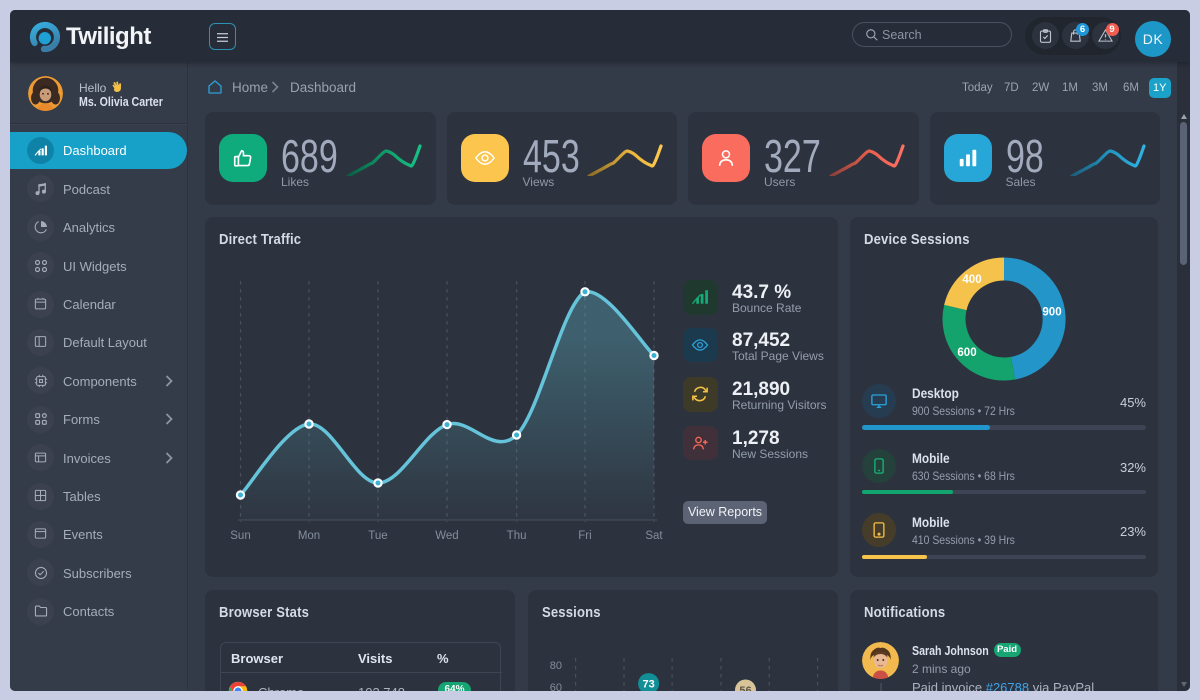 The width and height of the screenshot is (1200, 700). Describe the element at coordinates (556, 666) in the screenshot. I see `svg-text: 80` at that location.